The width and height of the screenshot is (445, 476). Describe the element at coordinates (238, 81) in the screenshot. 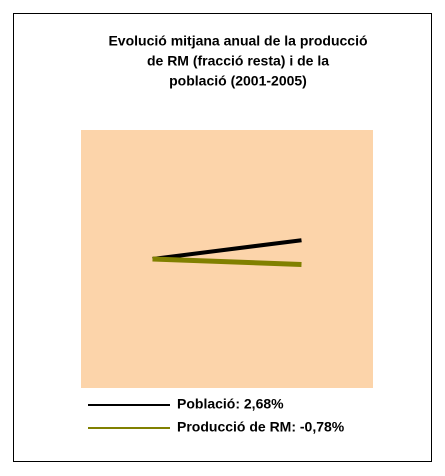

I see `chart-title: població (2001-2005)` at that location.